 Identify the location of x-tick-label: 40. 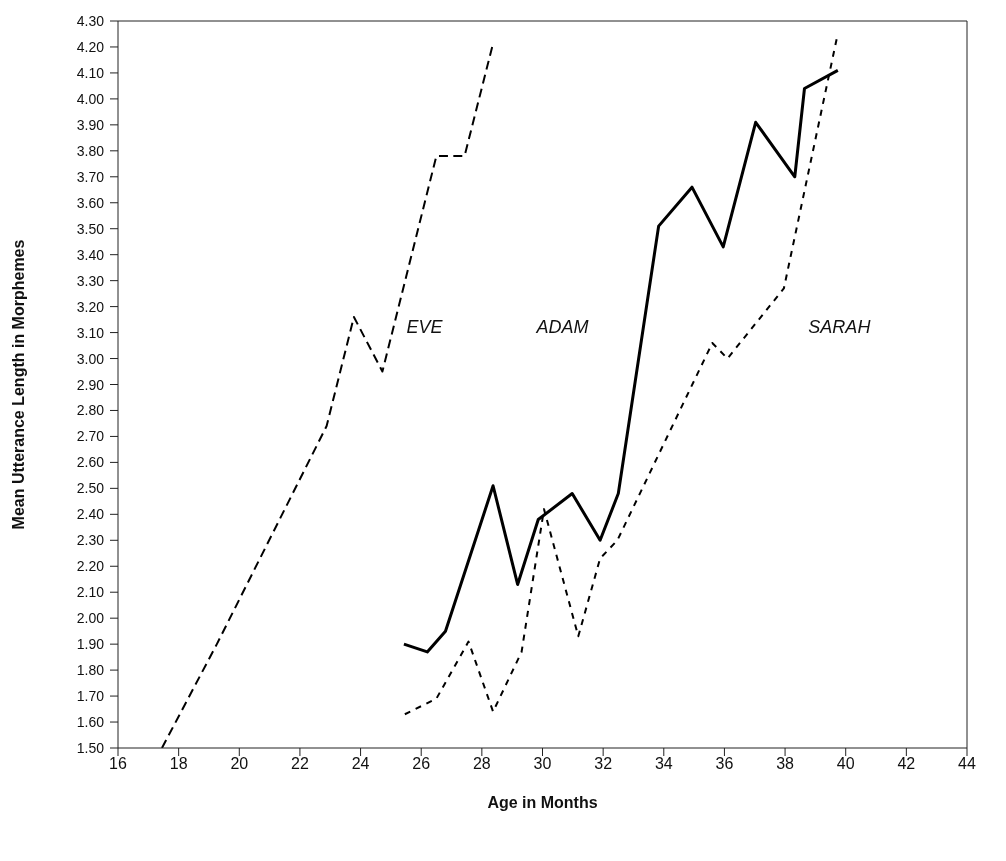
(845, 764).